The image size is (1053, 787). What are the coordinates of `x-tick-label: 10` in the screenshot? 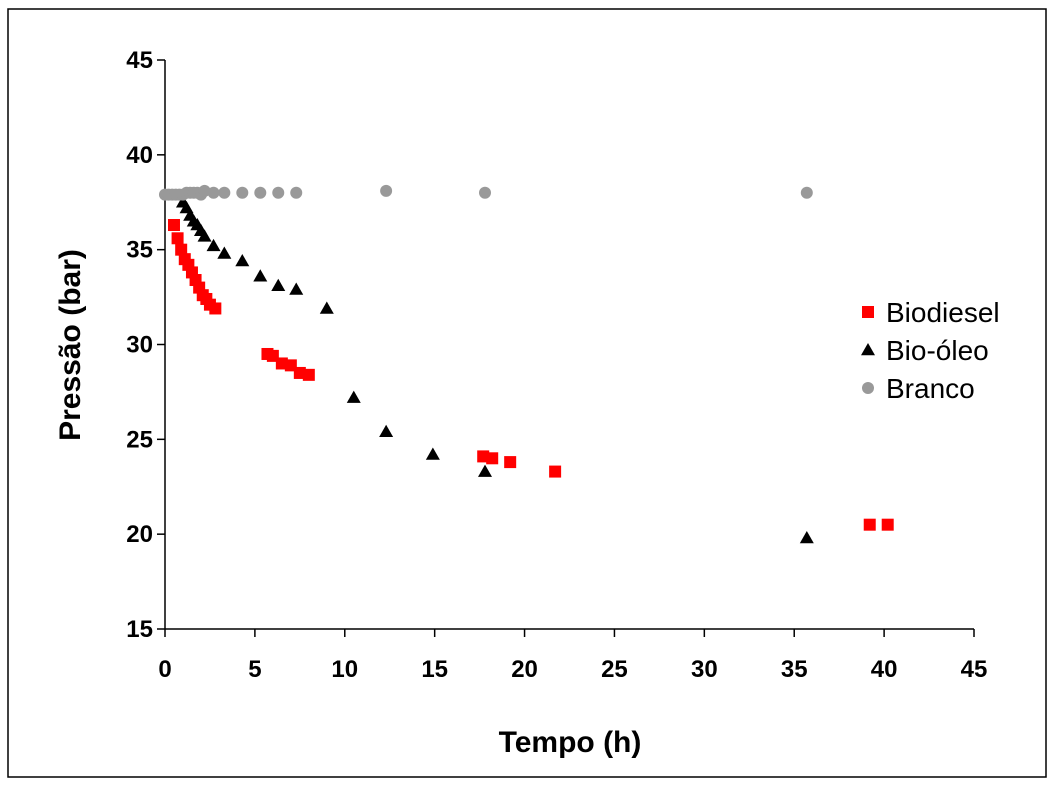 It's located at (344, 669).